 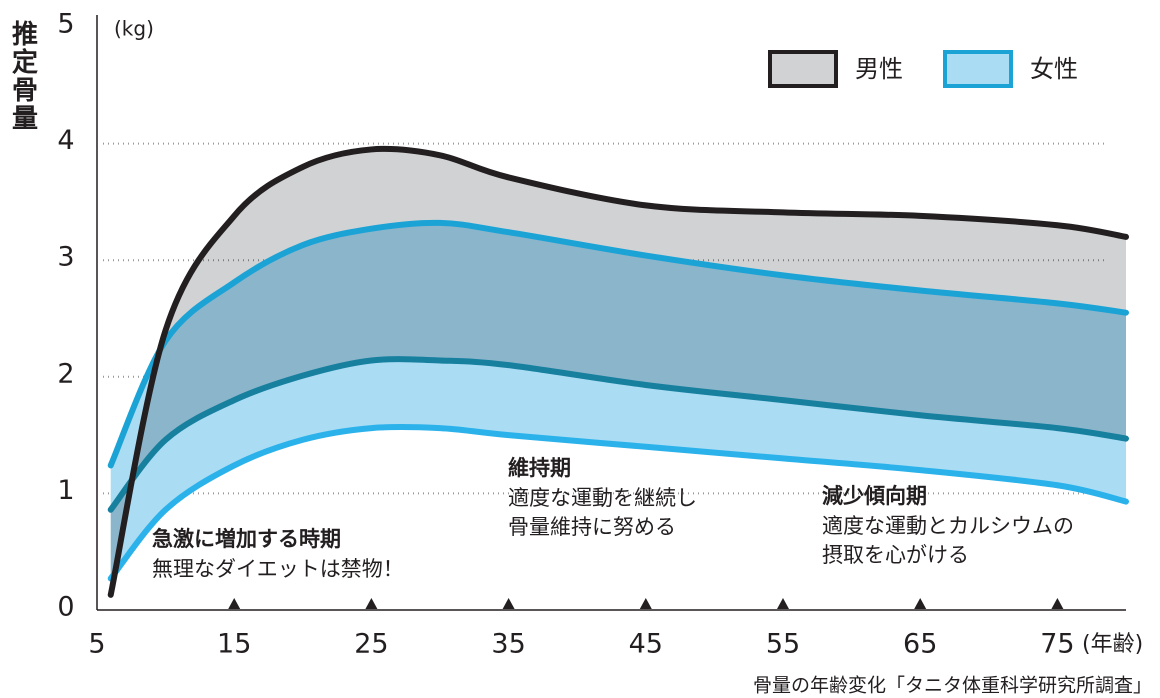 What do you see at coordinates (646, 644) in the screenshot?
I see `x-tick-label: 45` at bounding box center [646, 644].